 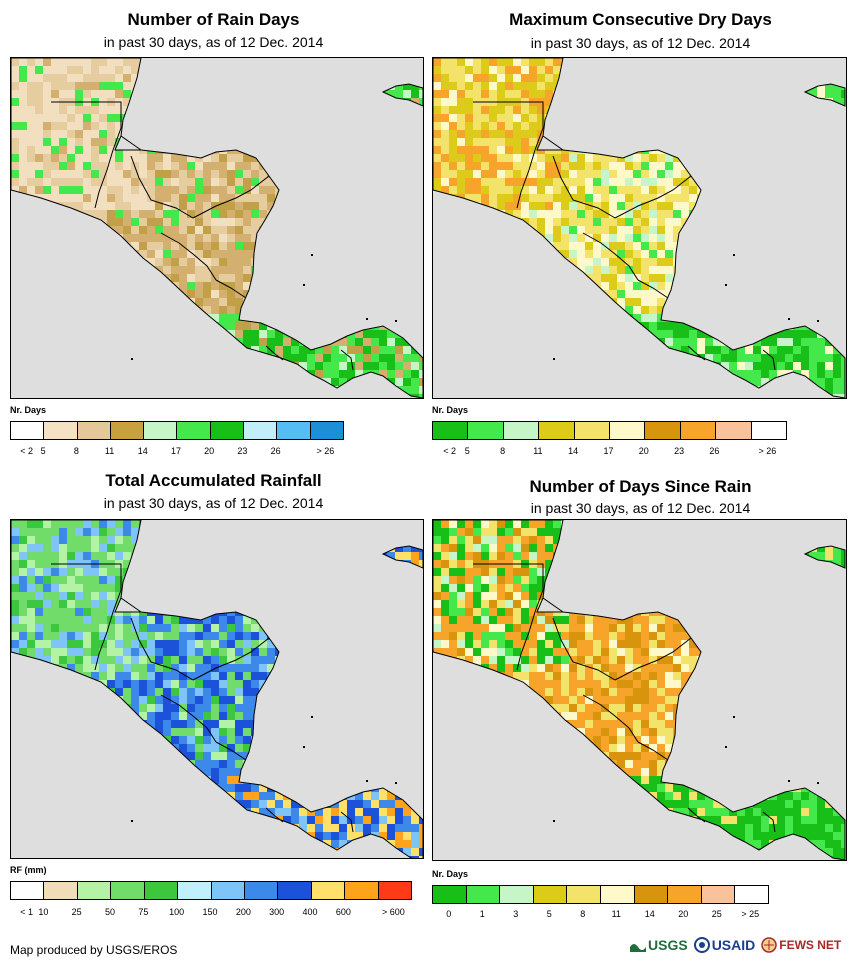 I want to click on legend-tick-label: > 25, so click(x=750, y=914).